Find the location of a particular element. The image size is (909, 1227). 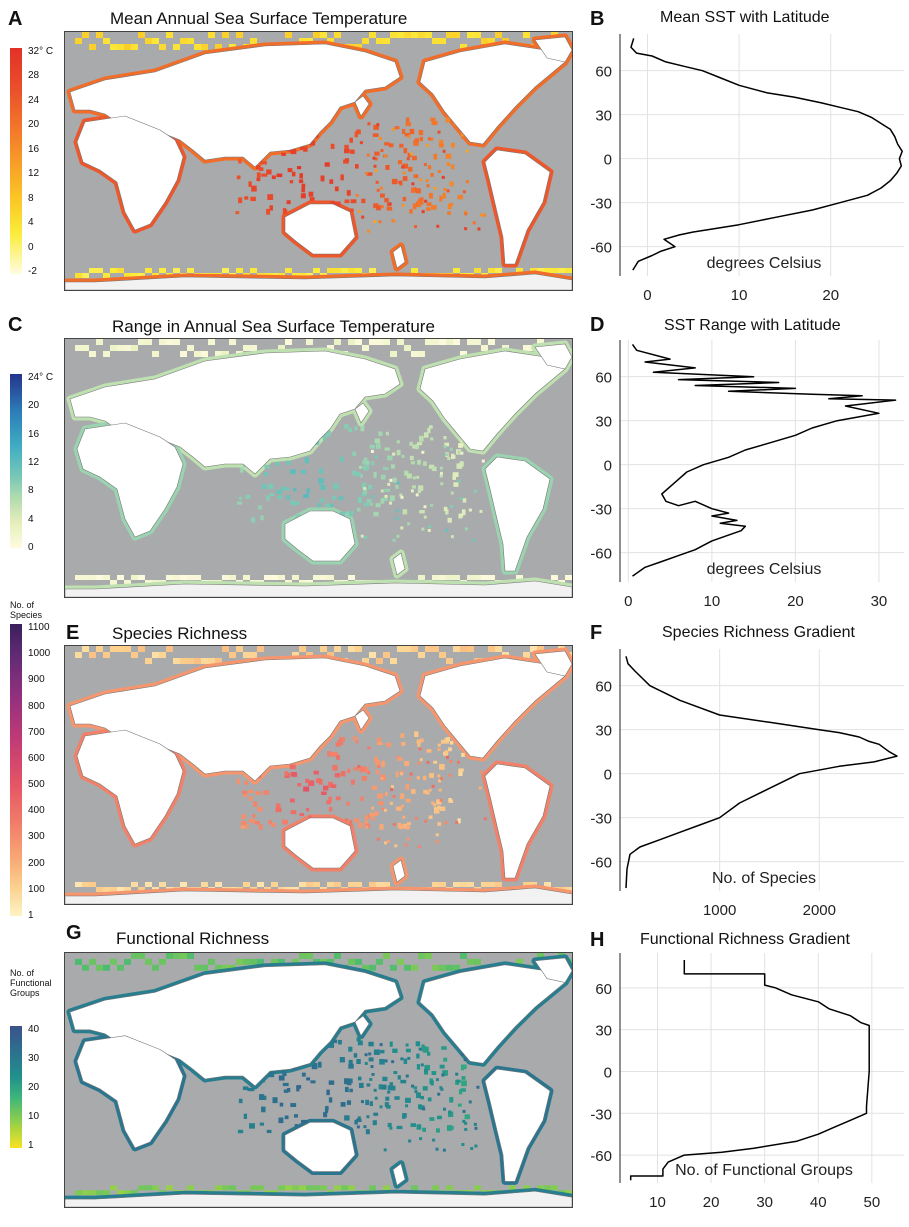

legend-a-colorbar is located at coordinates (16, 161).